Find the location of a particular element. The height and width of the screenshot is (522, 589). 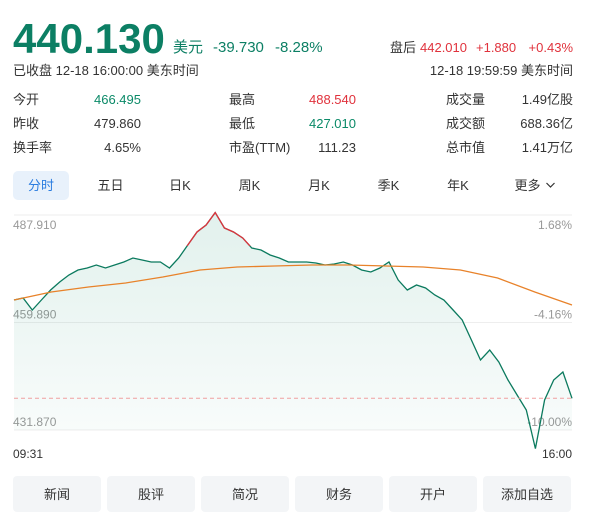

price: 440.130 is located at coordinates (89, 38).